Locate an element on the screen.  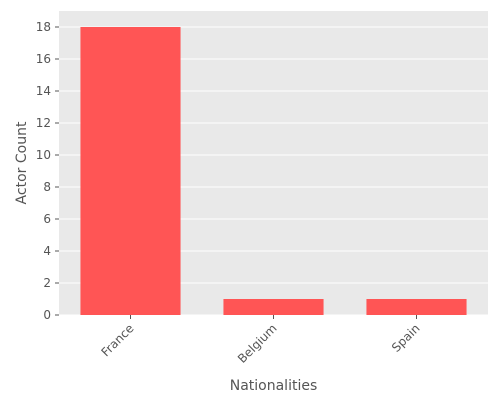
x-tick-label: Spain is located at coordinates (406, 338).